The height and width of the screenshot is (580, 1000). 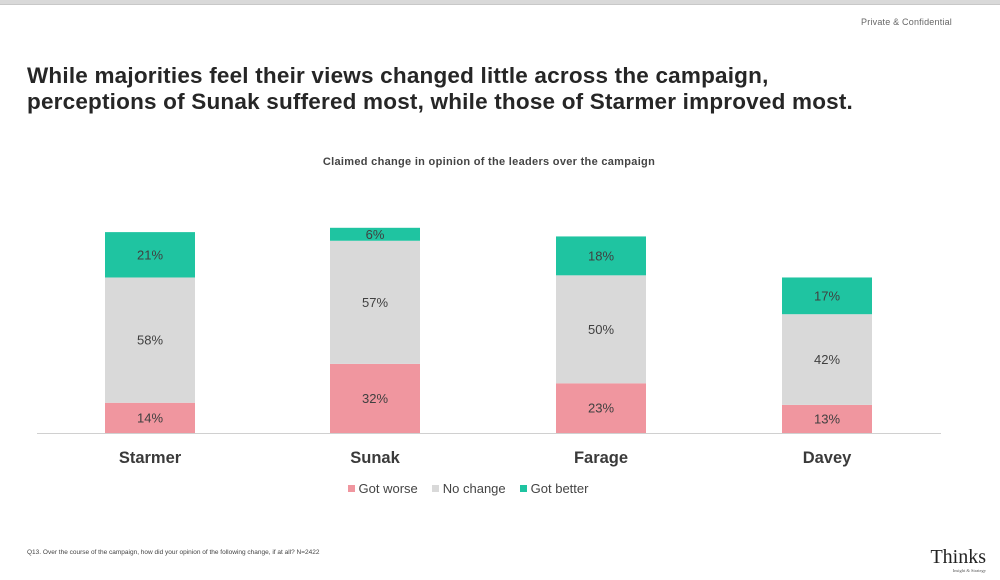 What do you see at coordinates (150, 458) in the screenshot?
I see `category-label-starmer: Starmer` at bounding box center [150, 458].